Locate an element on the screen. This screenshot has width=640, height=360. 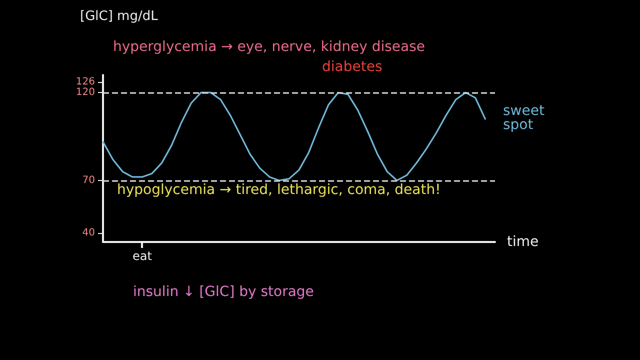
x-axis-title: time is located at coordinates (523, 242).